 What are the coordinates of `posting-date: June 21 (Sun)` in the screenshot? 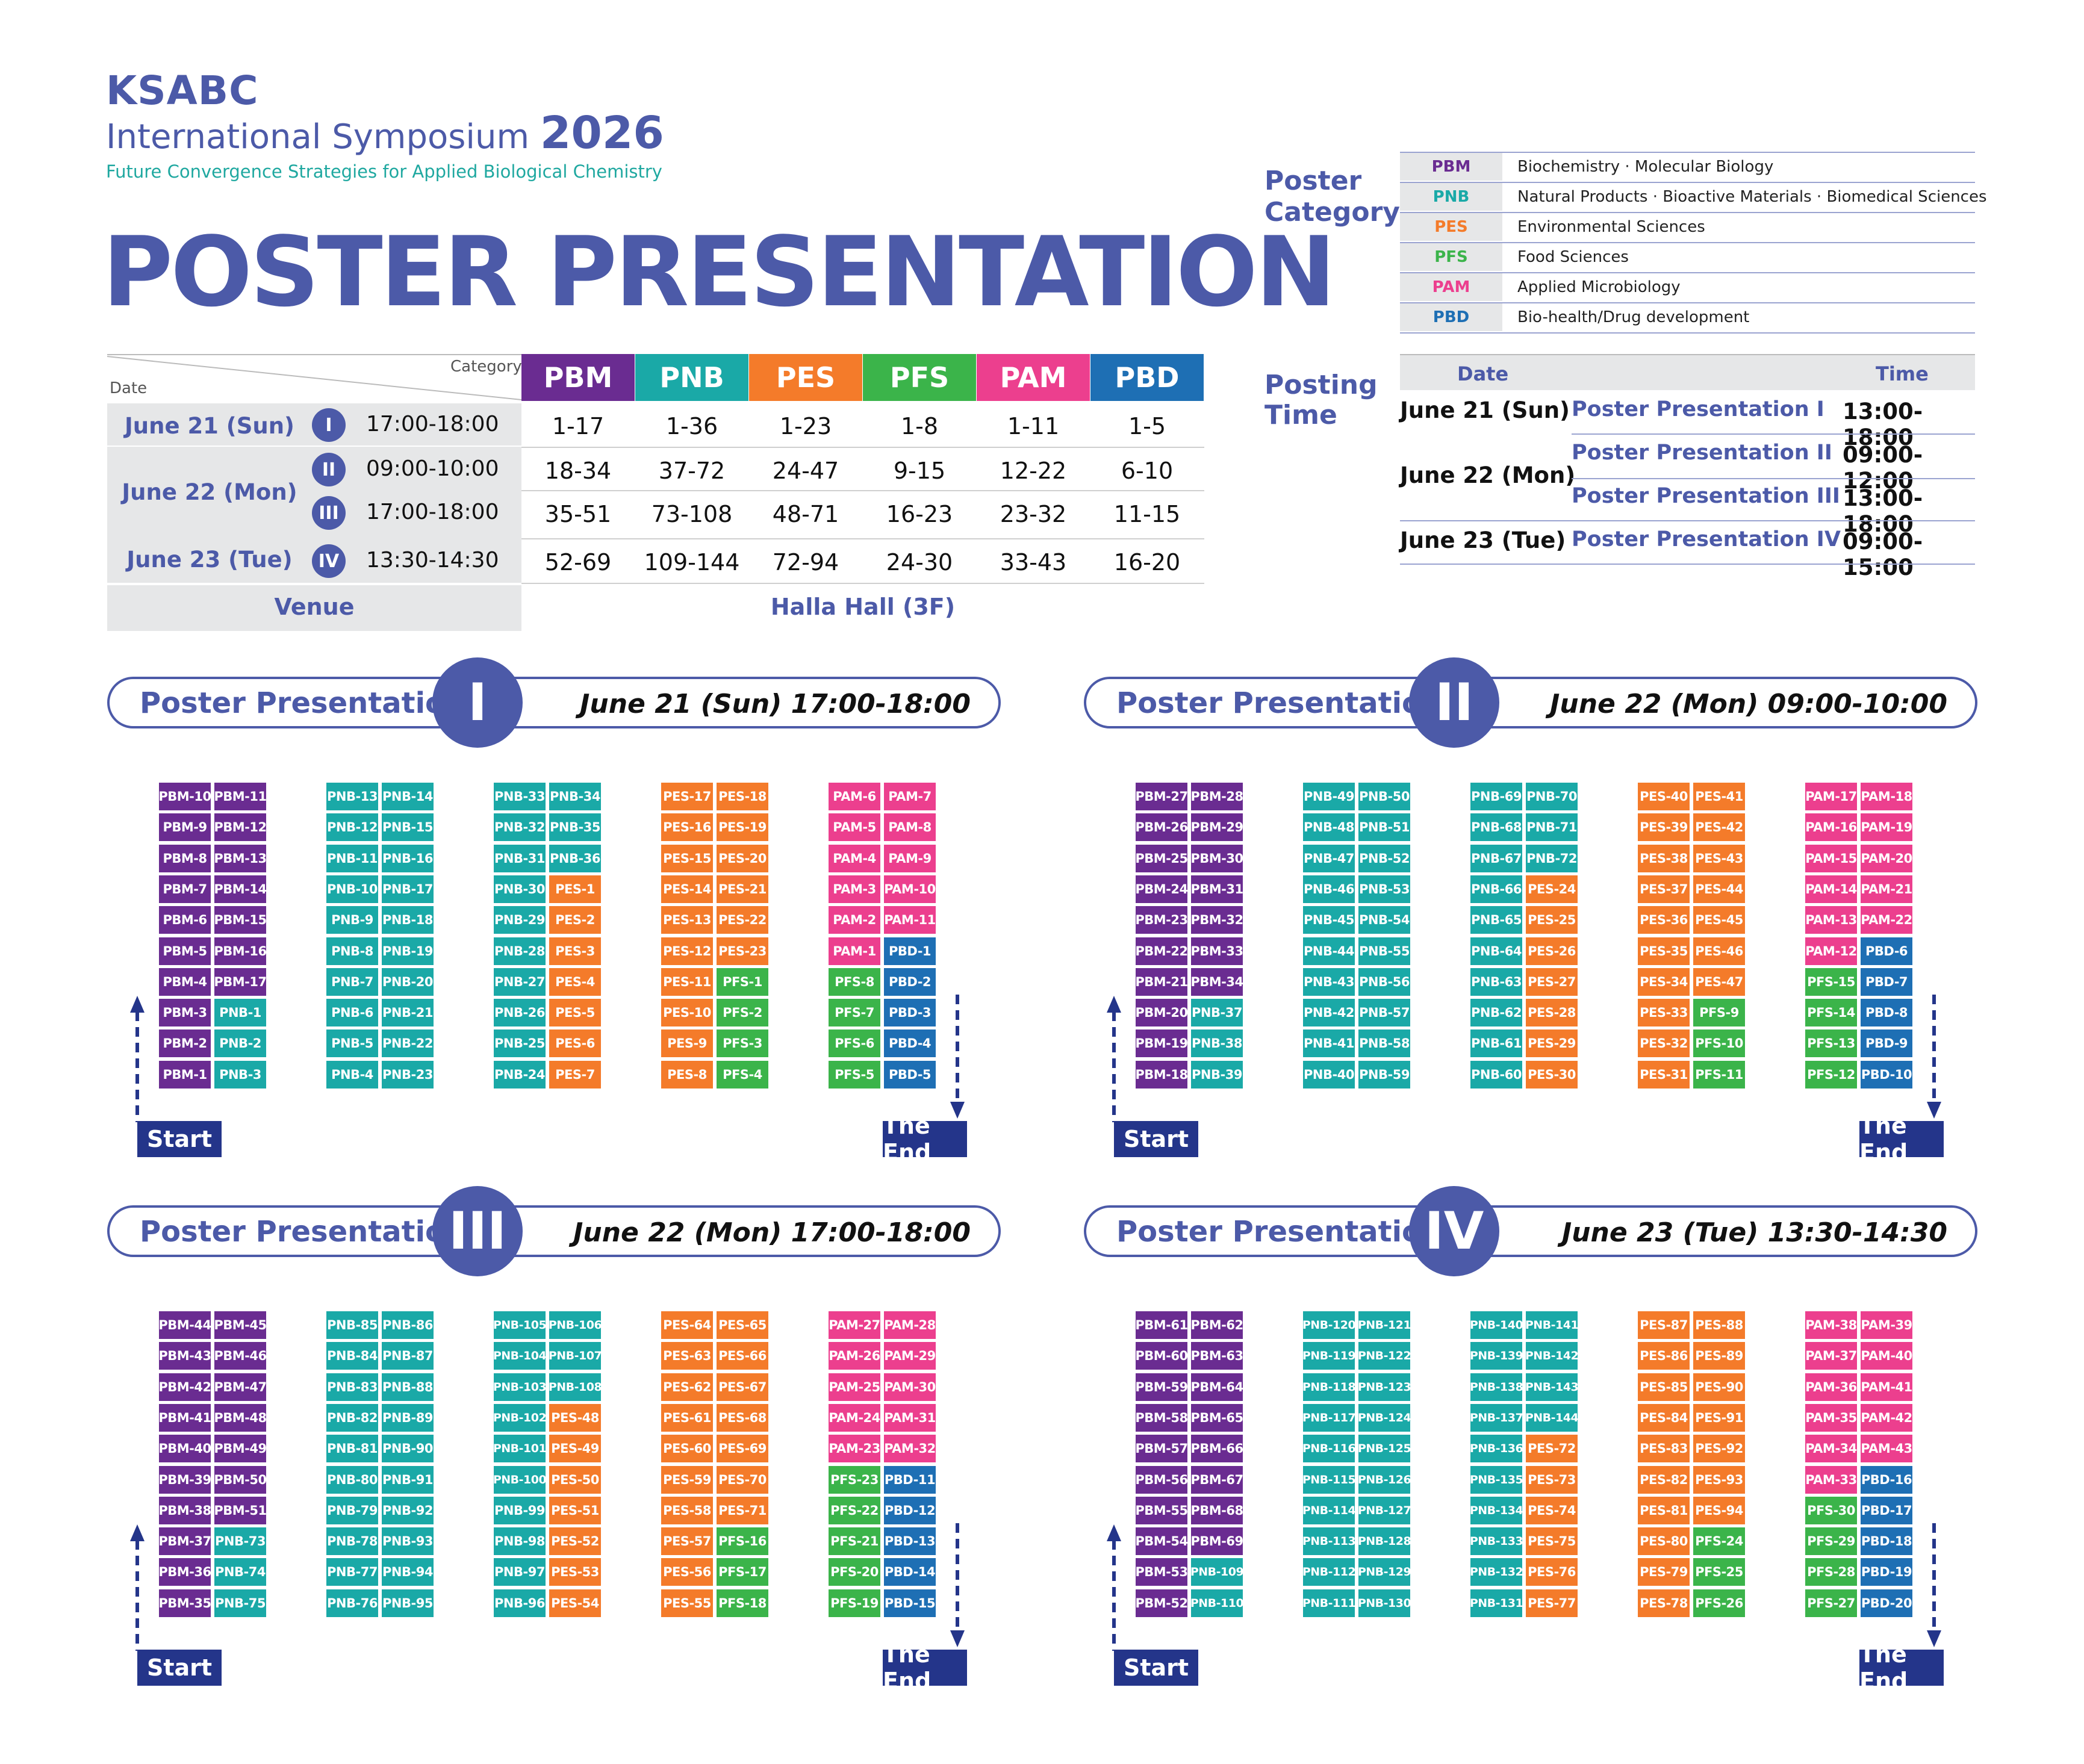 It's located at (1485, 410).